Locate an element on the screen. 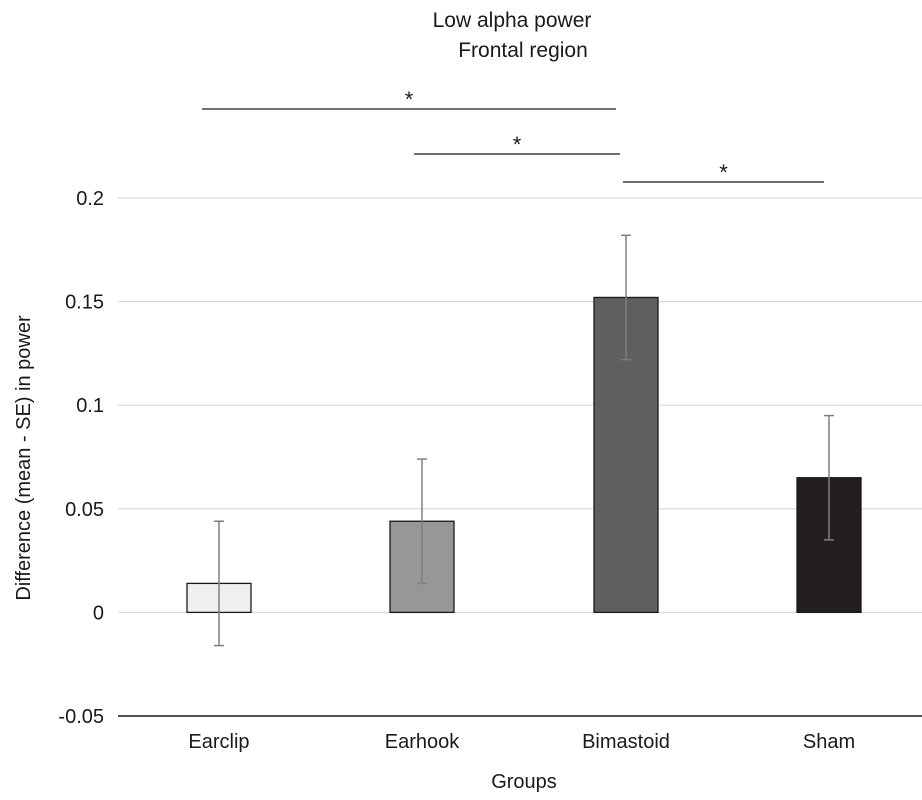 The image size is (922, 800). chart-subtitle: Frontal region is located at coordinates (523, 50).